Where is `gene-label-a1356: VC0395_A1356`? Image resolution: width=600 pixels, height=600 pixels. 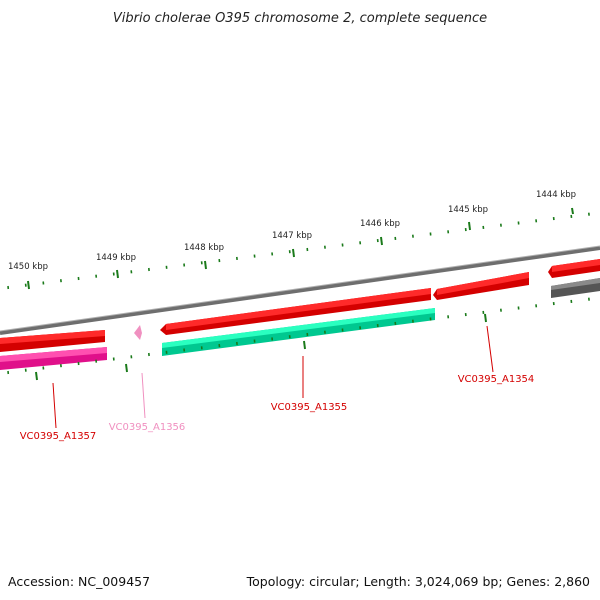 gene-label-a1356: VC0395_A1356 is located at coordinates (147, 427).